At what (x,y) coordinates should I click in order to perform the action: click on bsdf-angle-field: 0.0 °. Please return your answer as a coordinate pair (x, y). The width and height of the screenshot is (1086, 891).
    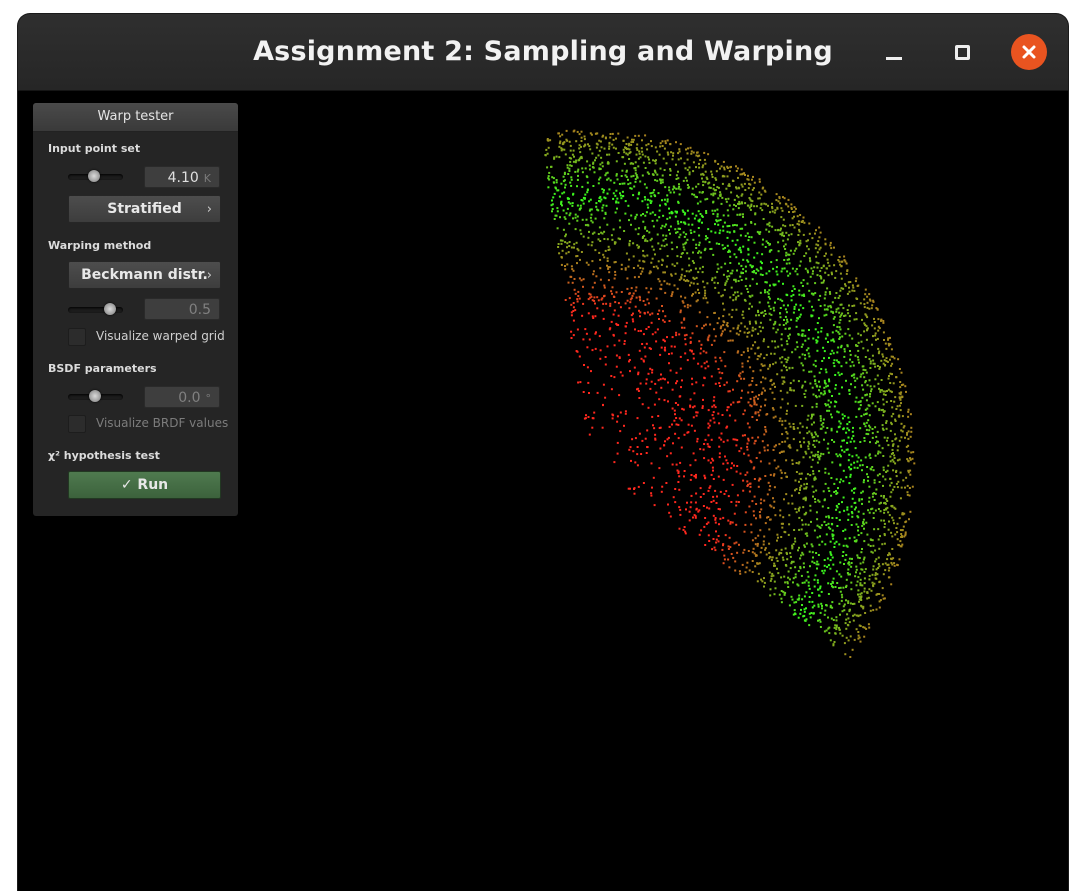
    Looking at the image, I should click on (182, 397).